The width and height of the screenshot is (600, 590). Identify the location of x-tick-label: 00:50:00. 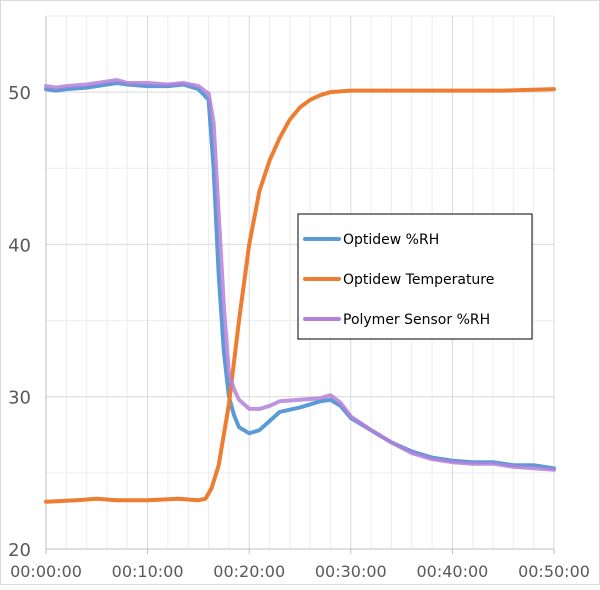
(554, 571).